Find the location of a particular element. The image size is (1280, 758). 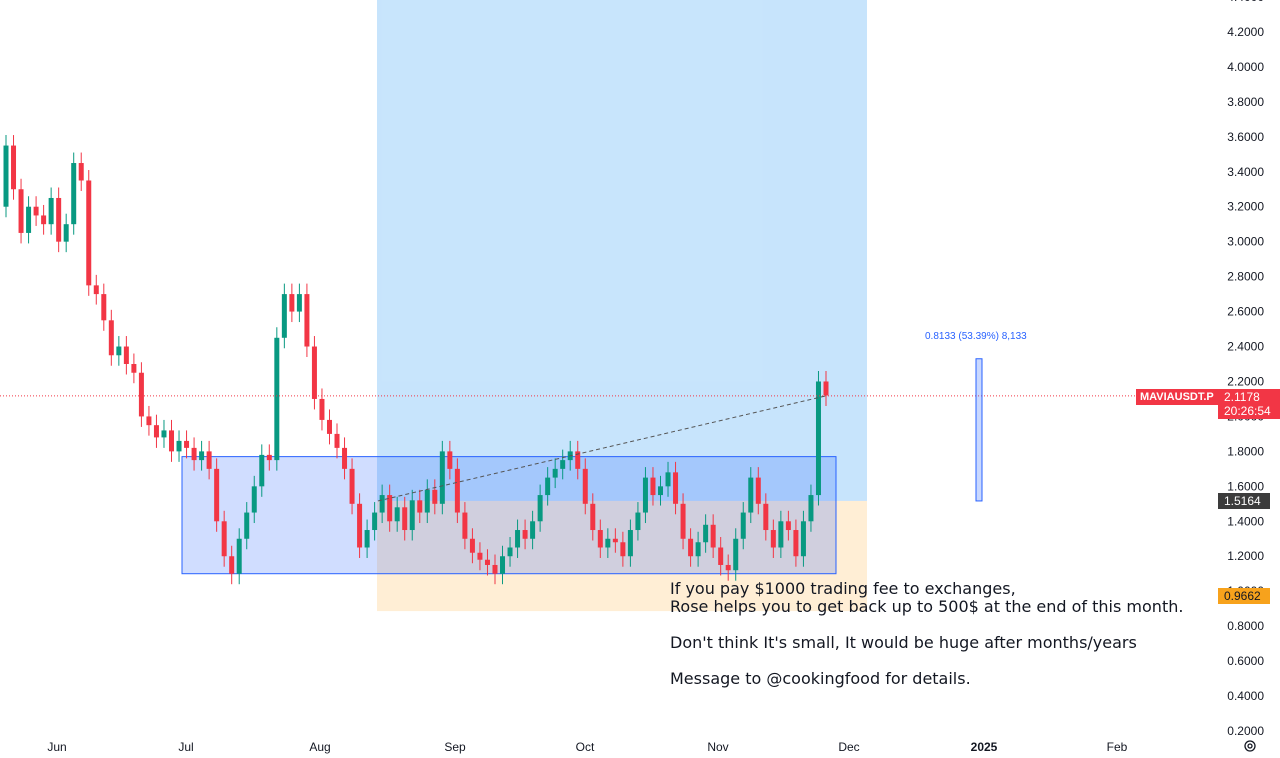

time-tick-label: Jul is located at coordinates (185, 747).